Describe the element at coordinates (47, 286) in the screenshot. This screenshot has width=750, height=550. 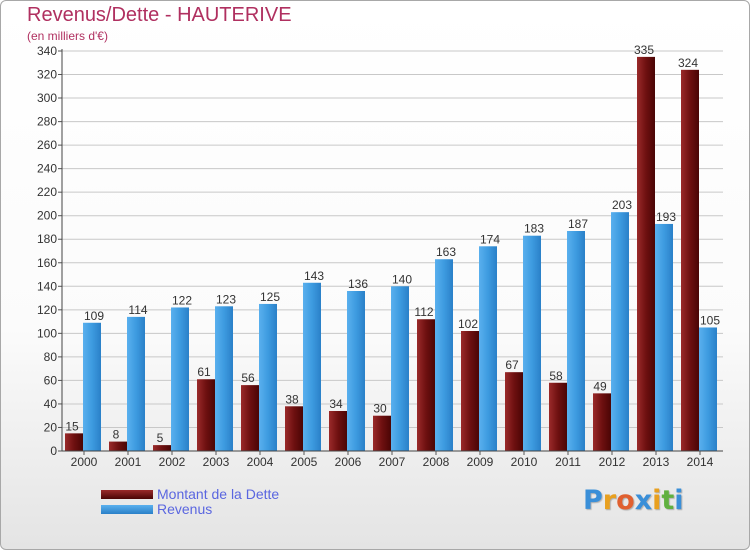
I see `y-tick-label: 140` at that location.